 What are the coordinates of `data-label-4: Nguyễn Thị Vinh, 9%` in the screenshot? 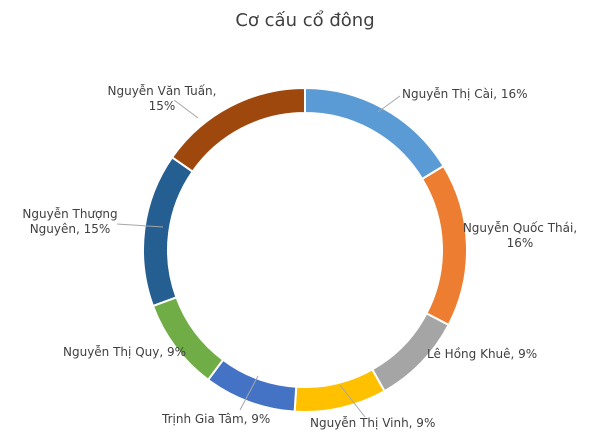 It's located at (372, 423).